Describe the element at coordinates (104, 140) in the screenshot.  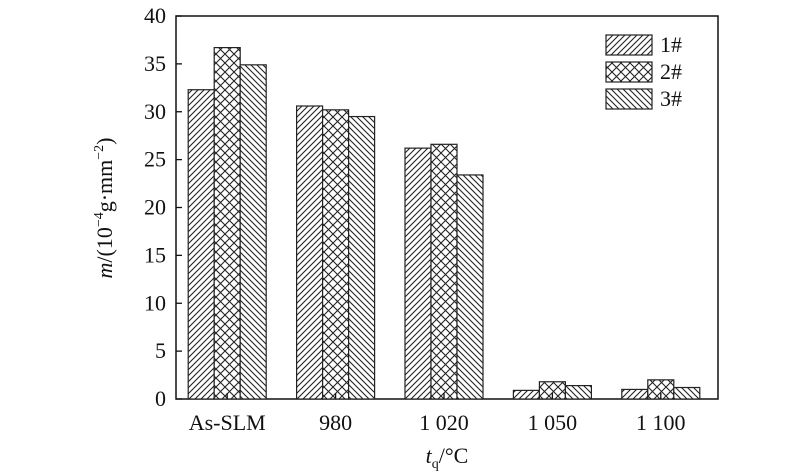
I see `y-axis-title-end: )` at that location.